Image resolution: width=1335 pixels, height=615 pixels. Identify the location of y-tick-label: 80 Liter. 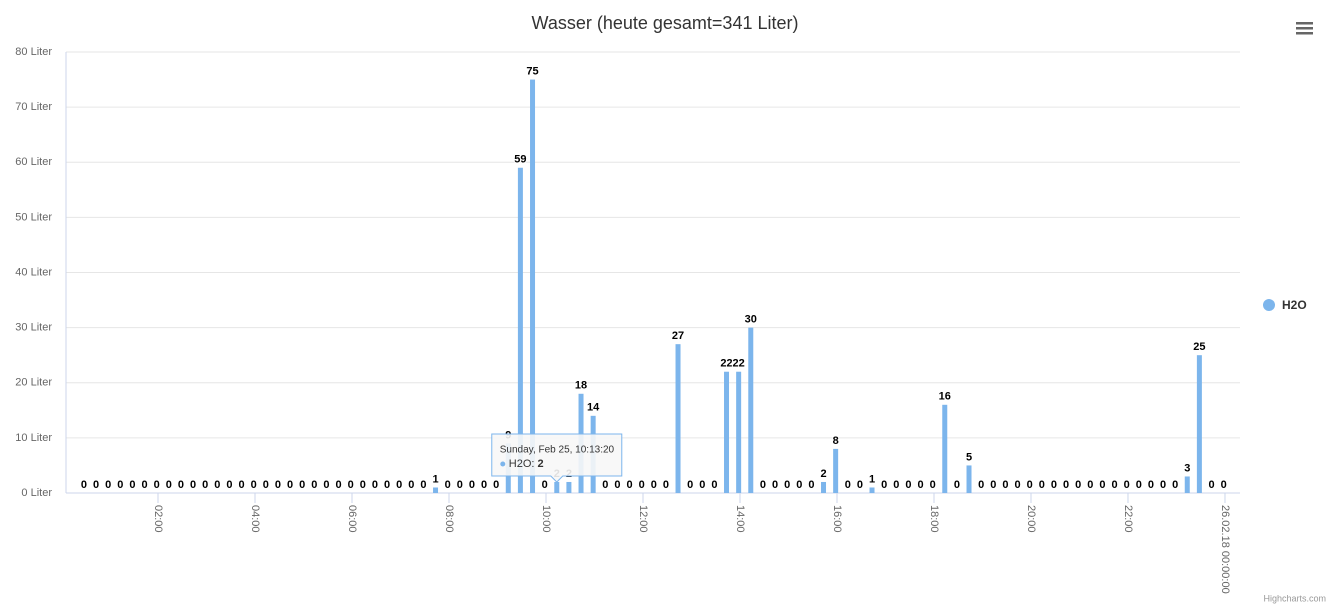
(33, 52).